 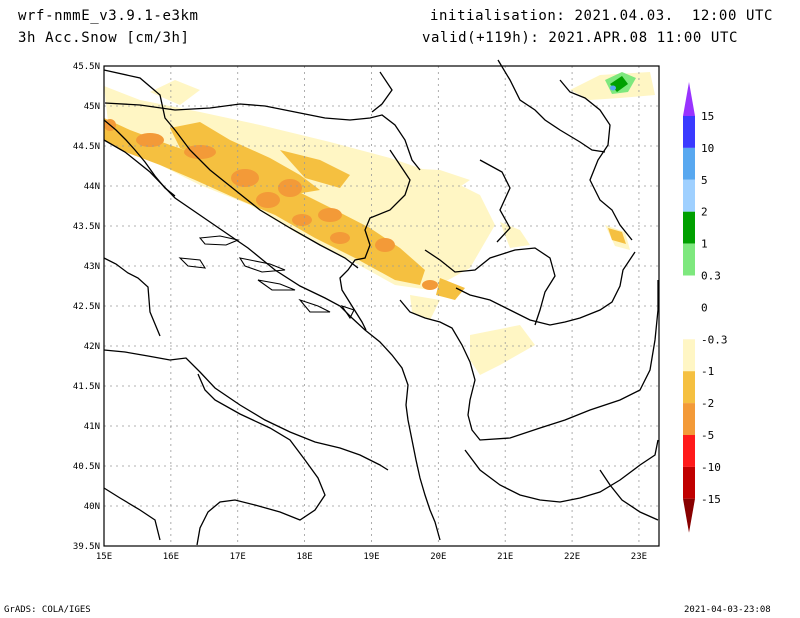 What do you see at coordinates (304, 557) in the screenshot?
I see `lon-tick-label: 18E` at bounding box center [304, 557].